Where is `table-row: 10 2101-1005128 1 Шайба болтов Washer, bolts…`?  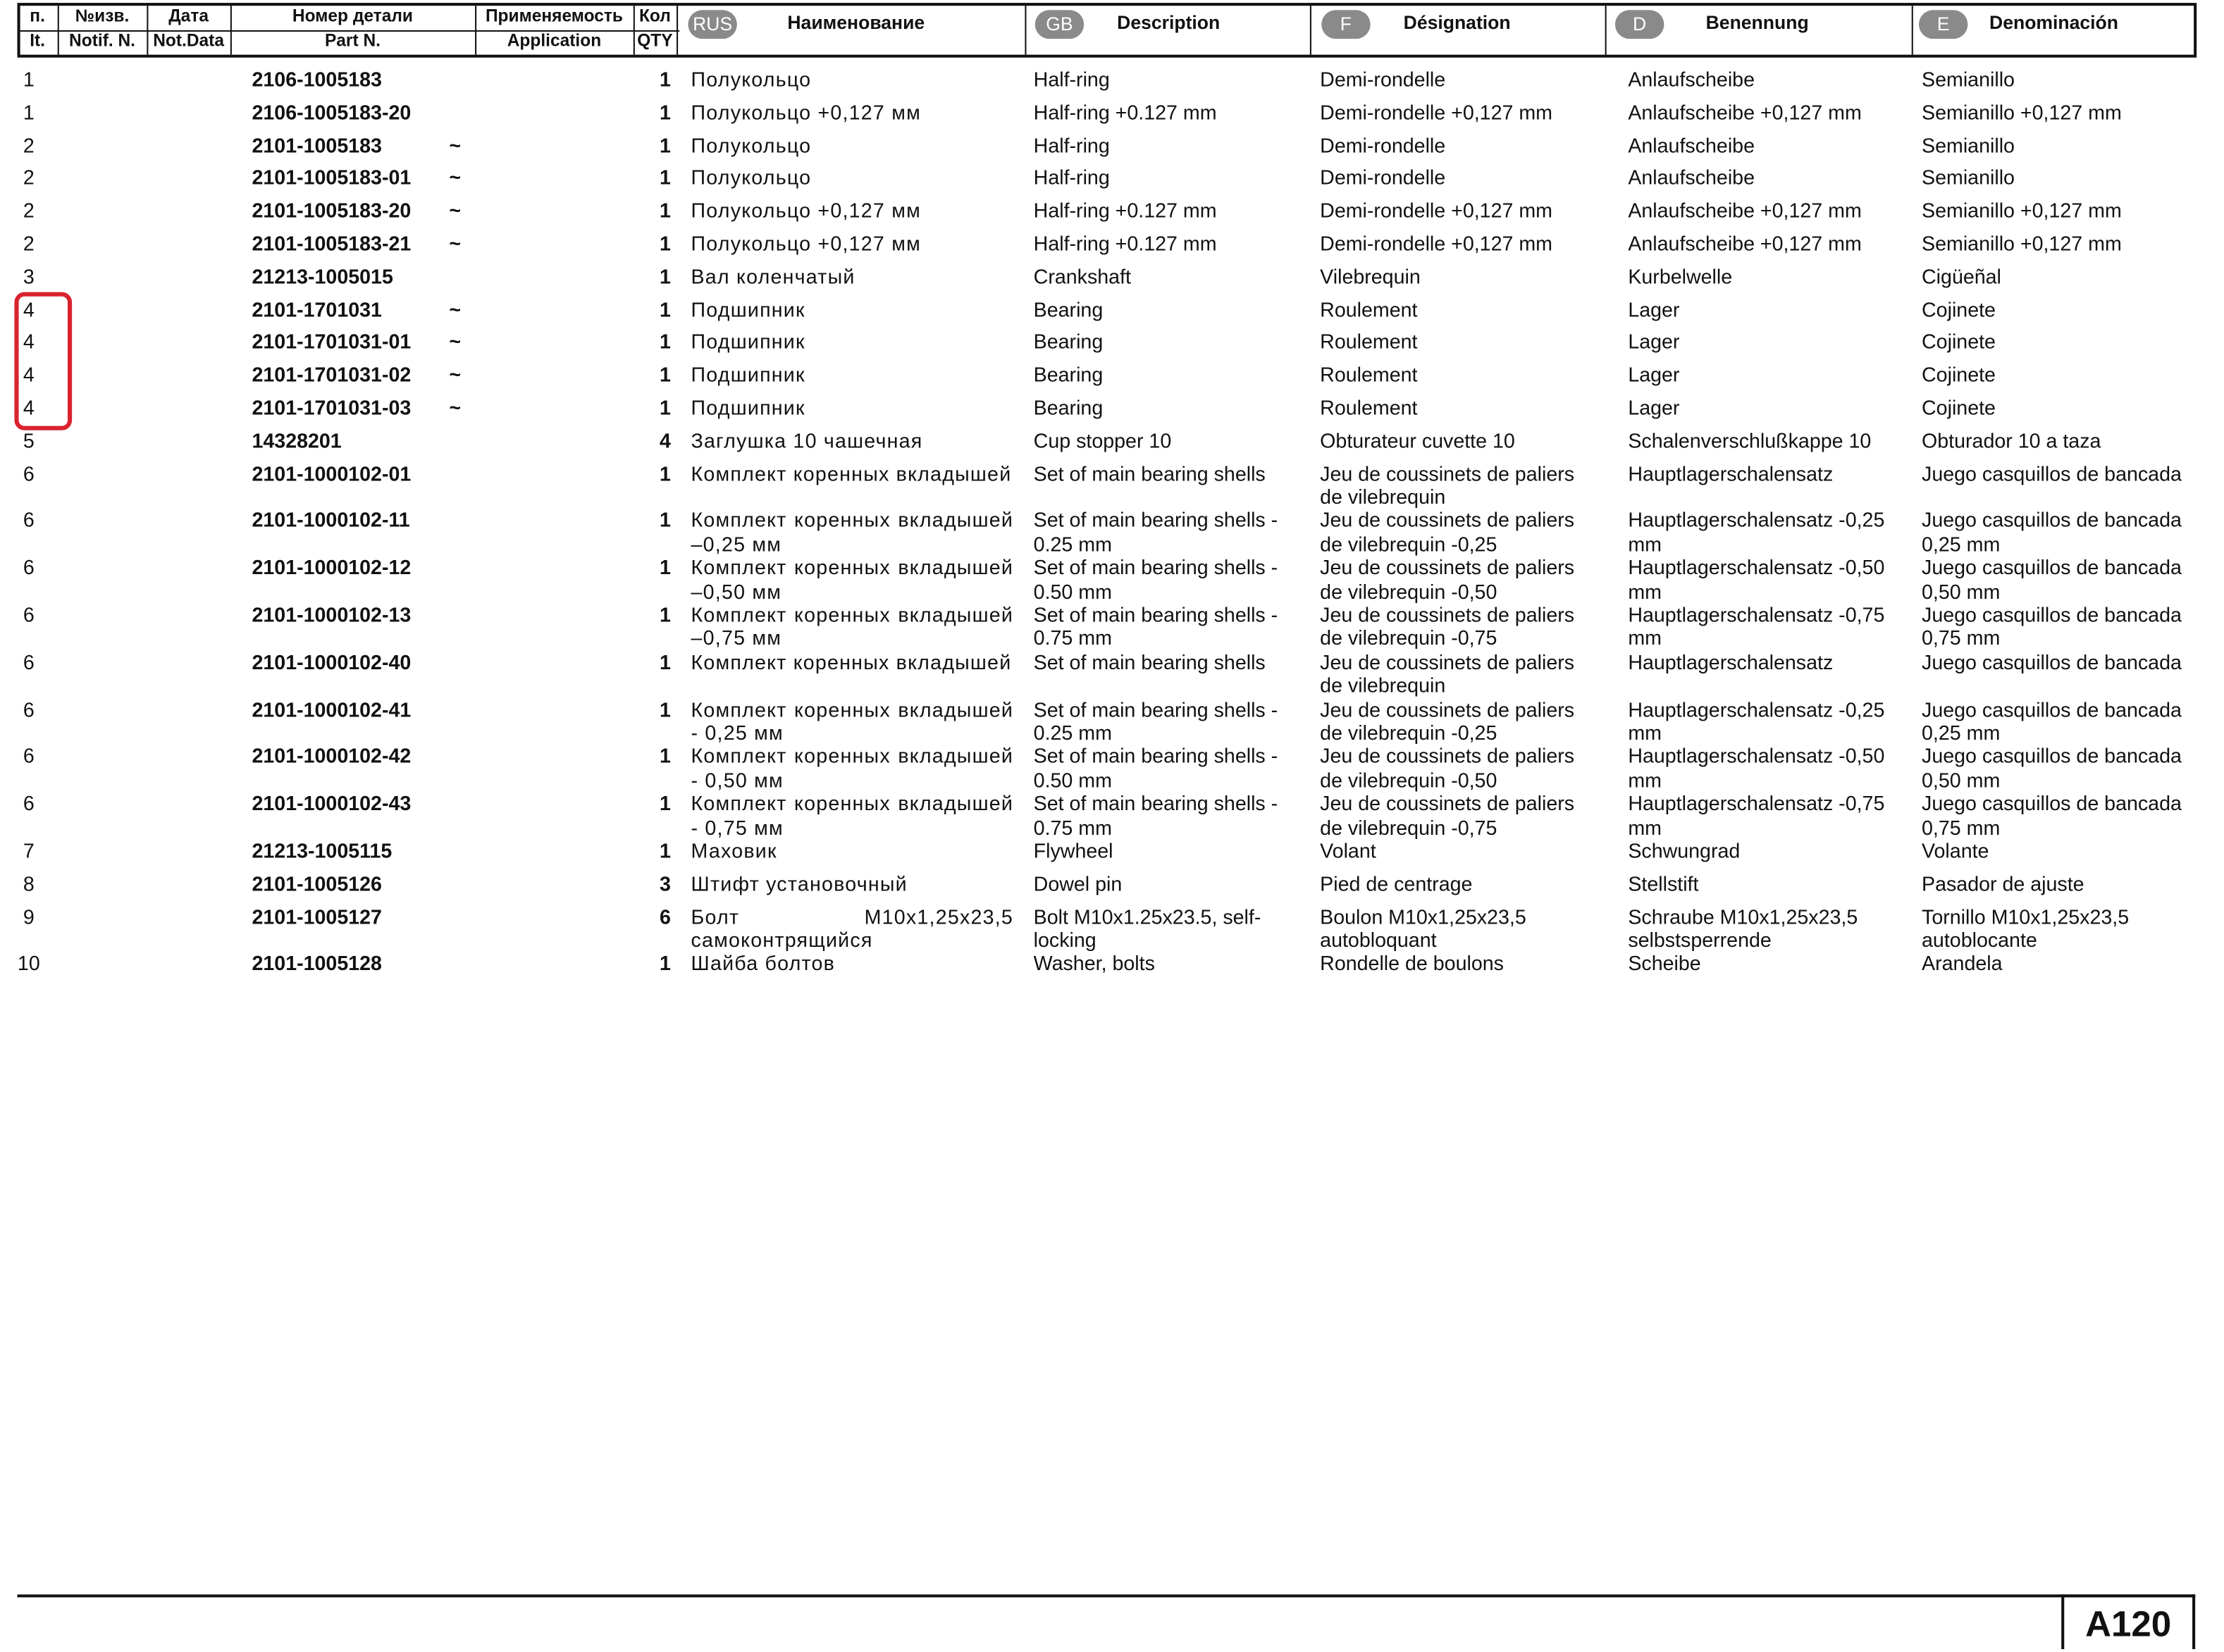
table-row: 10 2101-1005128 1 Шайба болтов Washer, bolts… is located at coordinates (1112, 968).